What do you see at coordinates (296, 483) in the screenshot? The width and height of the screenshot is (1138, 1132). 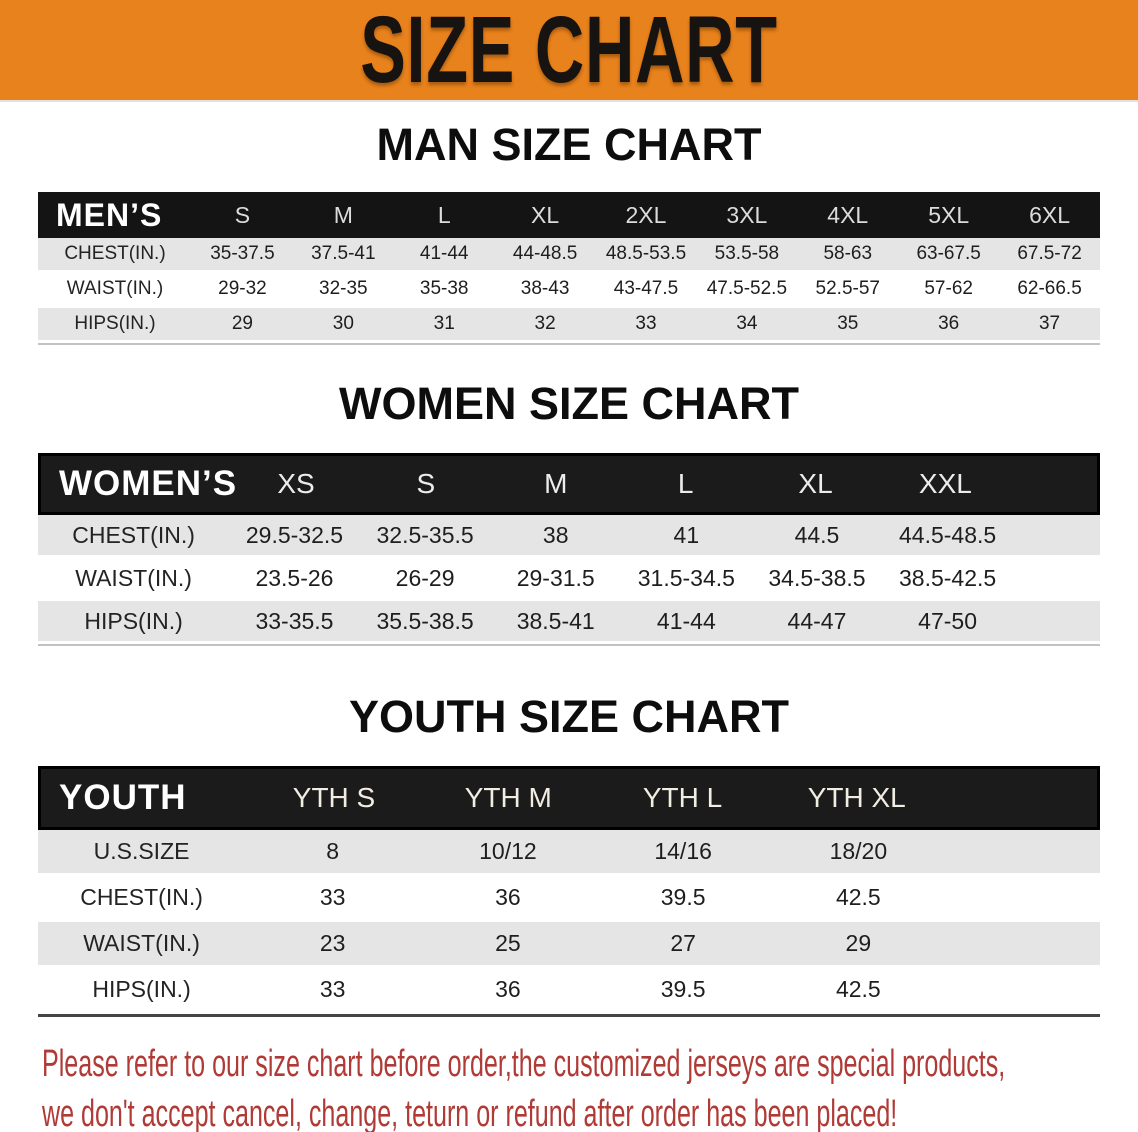 I see `size-column-header: XS` at bounding box center [296, 483].